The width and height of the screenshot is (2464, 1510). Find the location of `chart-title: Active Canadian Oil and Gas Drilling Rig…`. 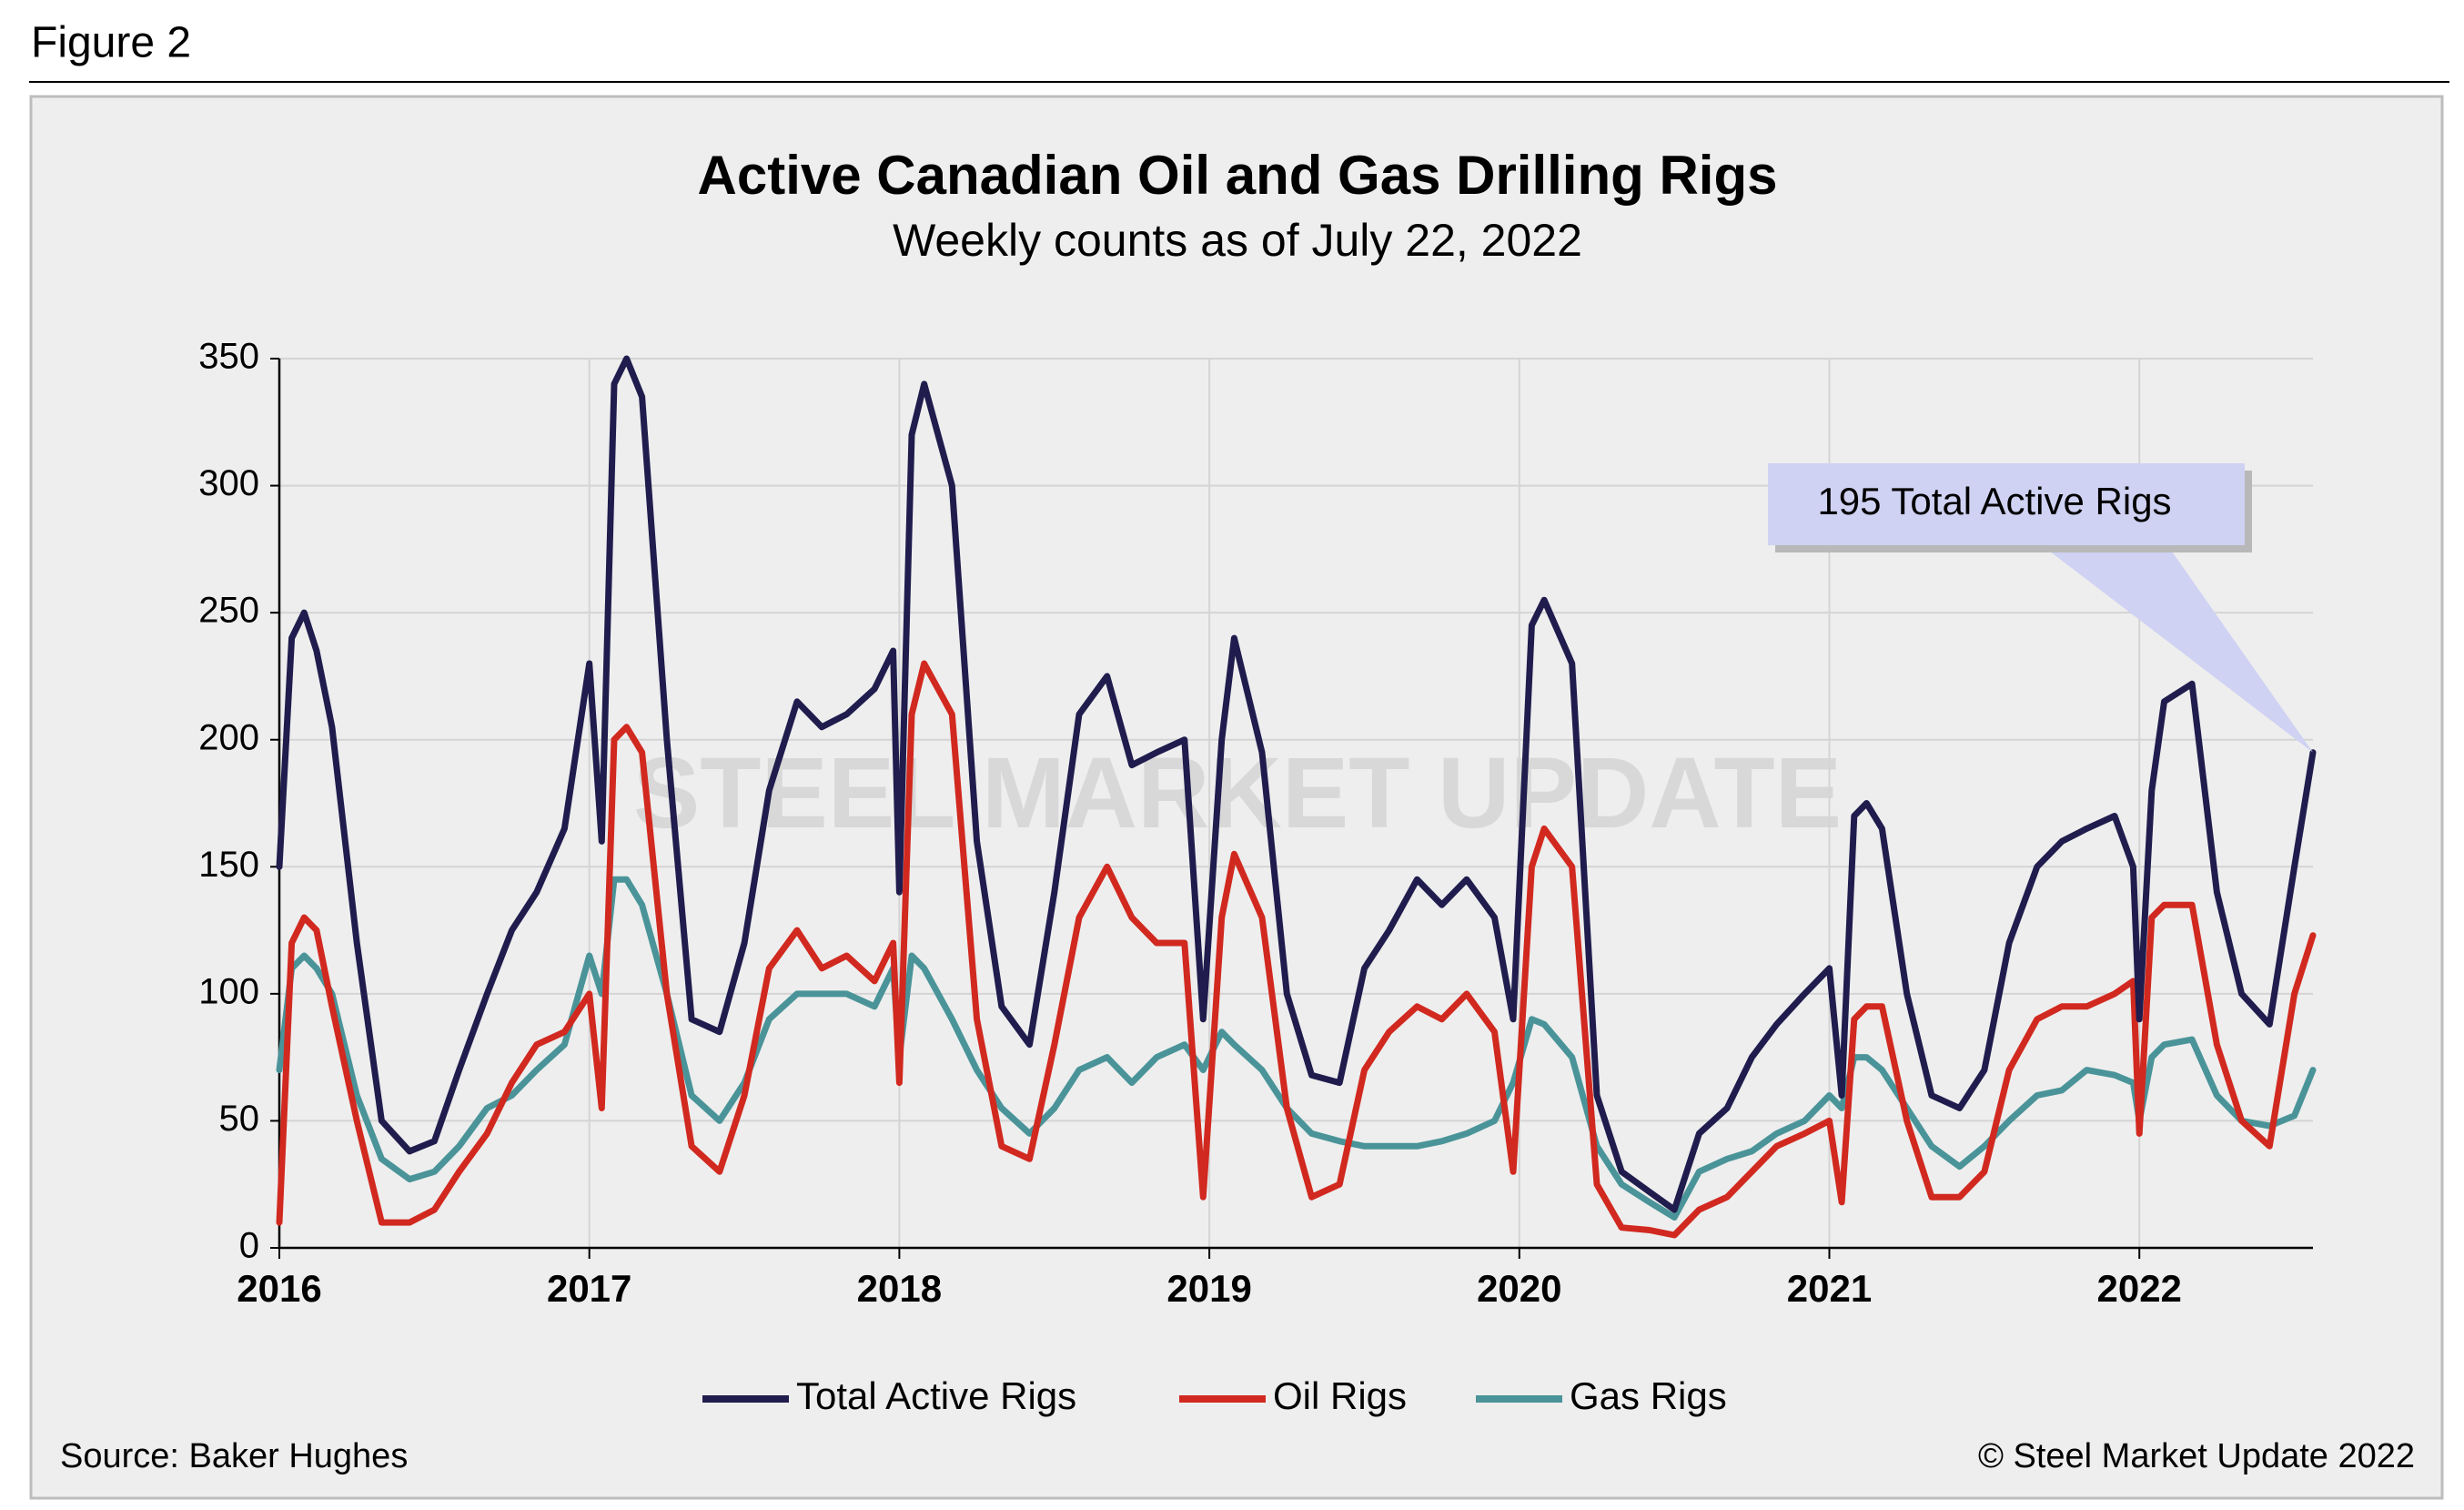

chart-title: Active Canadian Oil and Gas Drilling Rig… is located at coordinates (1238, 175).